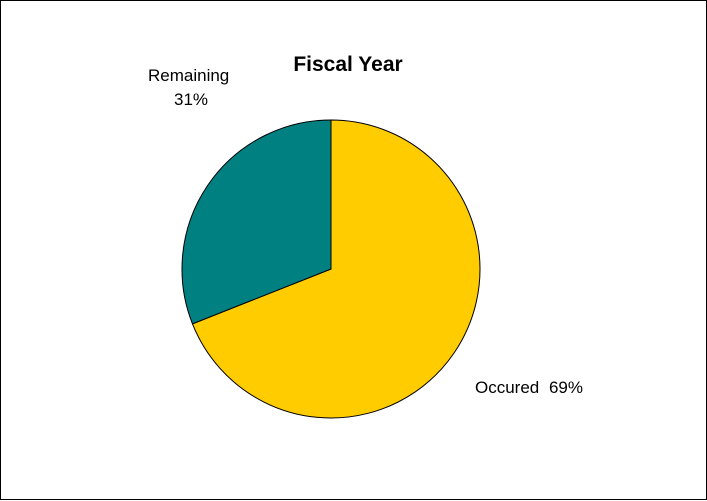 This screenshot has height=501, width=707. Describe the element at coordinates (347, 64) in the screenshot. I see `chart-title: Fiscal Year` at that location.